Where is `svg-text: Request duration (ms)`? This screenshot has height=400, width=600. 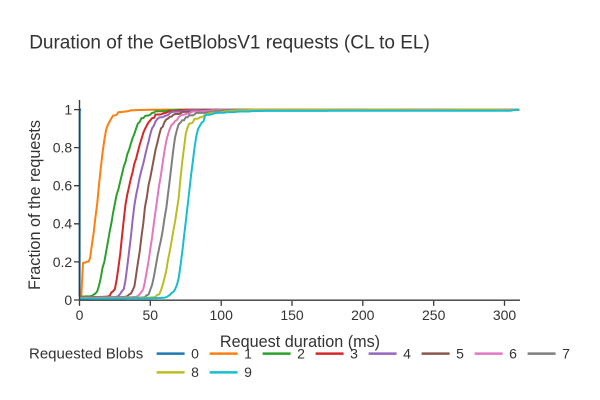
svg-text: Request duration (ms) is located at coordinates (300, 342).